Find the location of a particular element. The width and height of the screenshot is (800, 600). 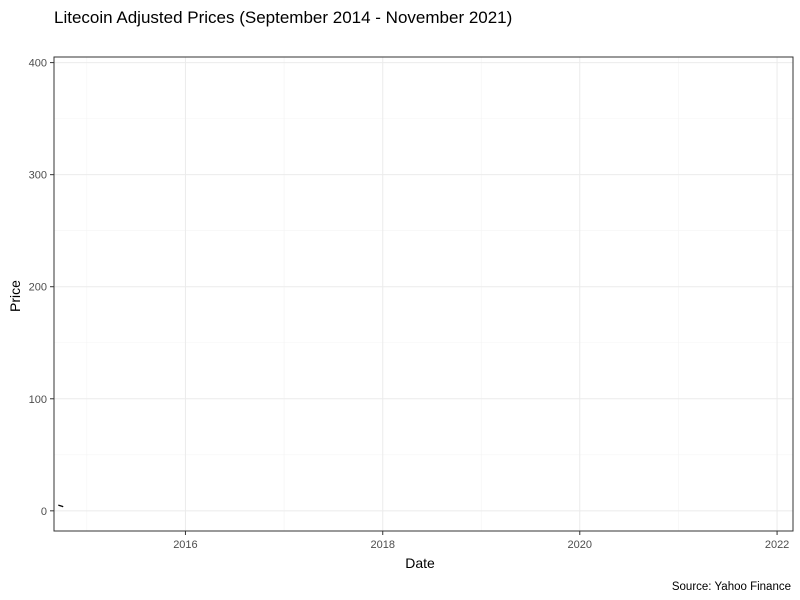

x-tick-label: 2020 is located at coordinates (580, 545).